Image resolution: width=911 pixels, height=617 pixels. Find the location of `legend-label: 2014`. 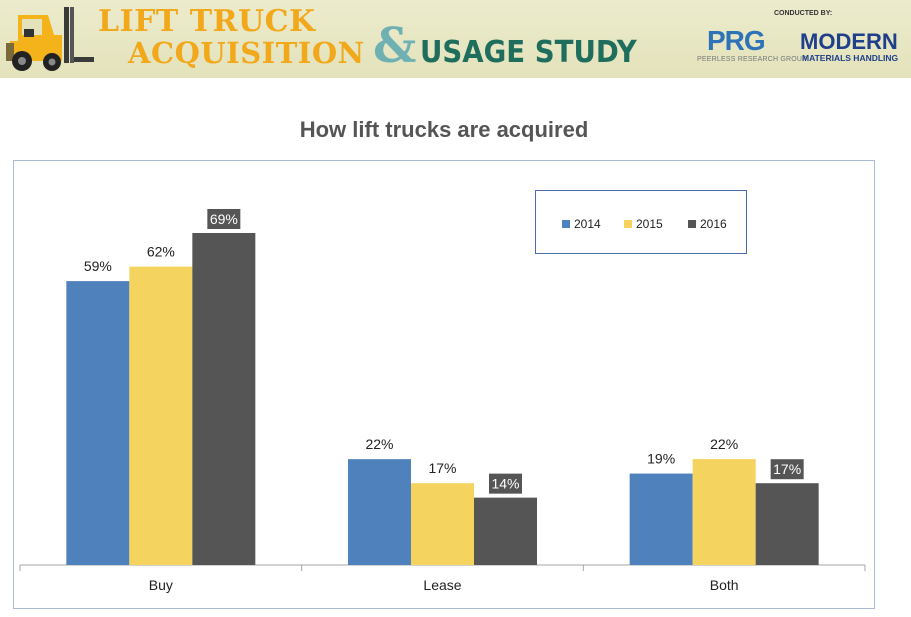

legend-label: 2014 is located at coordinates (587, 224).